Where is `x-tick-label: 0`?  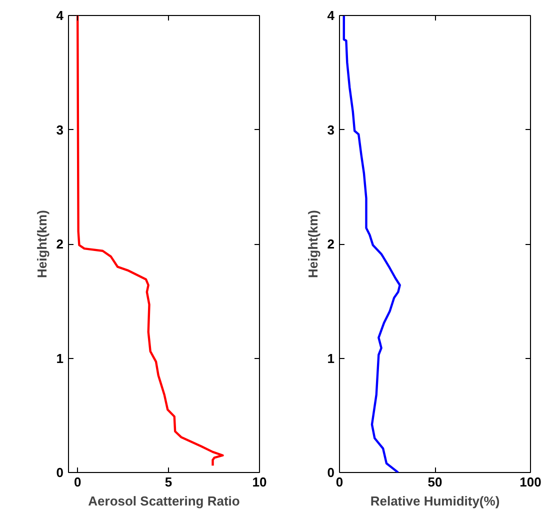
x-tick-label: 0 is located at coordinates (78, 482).